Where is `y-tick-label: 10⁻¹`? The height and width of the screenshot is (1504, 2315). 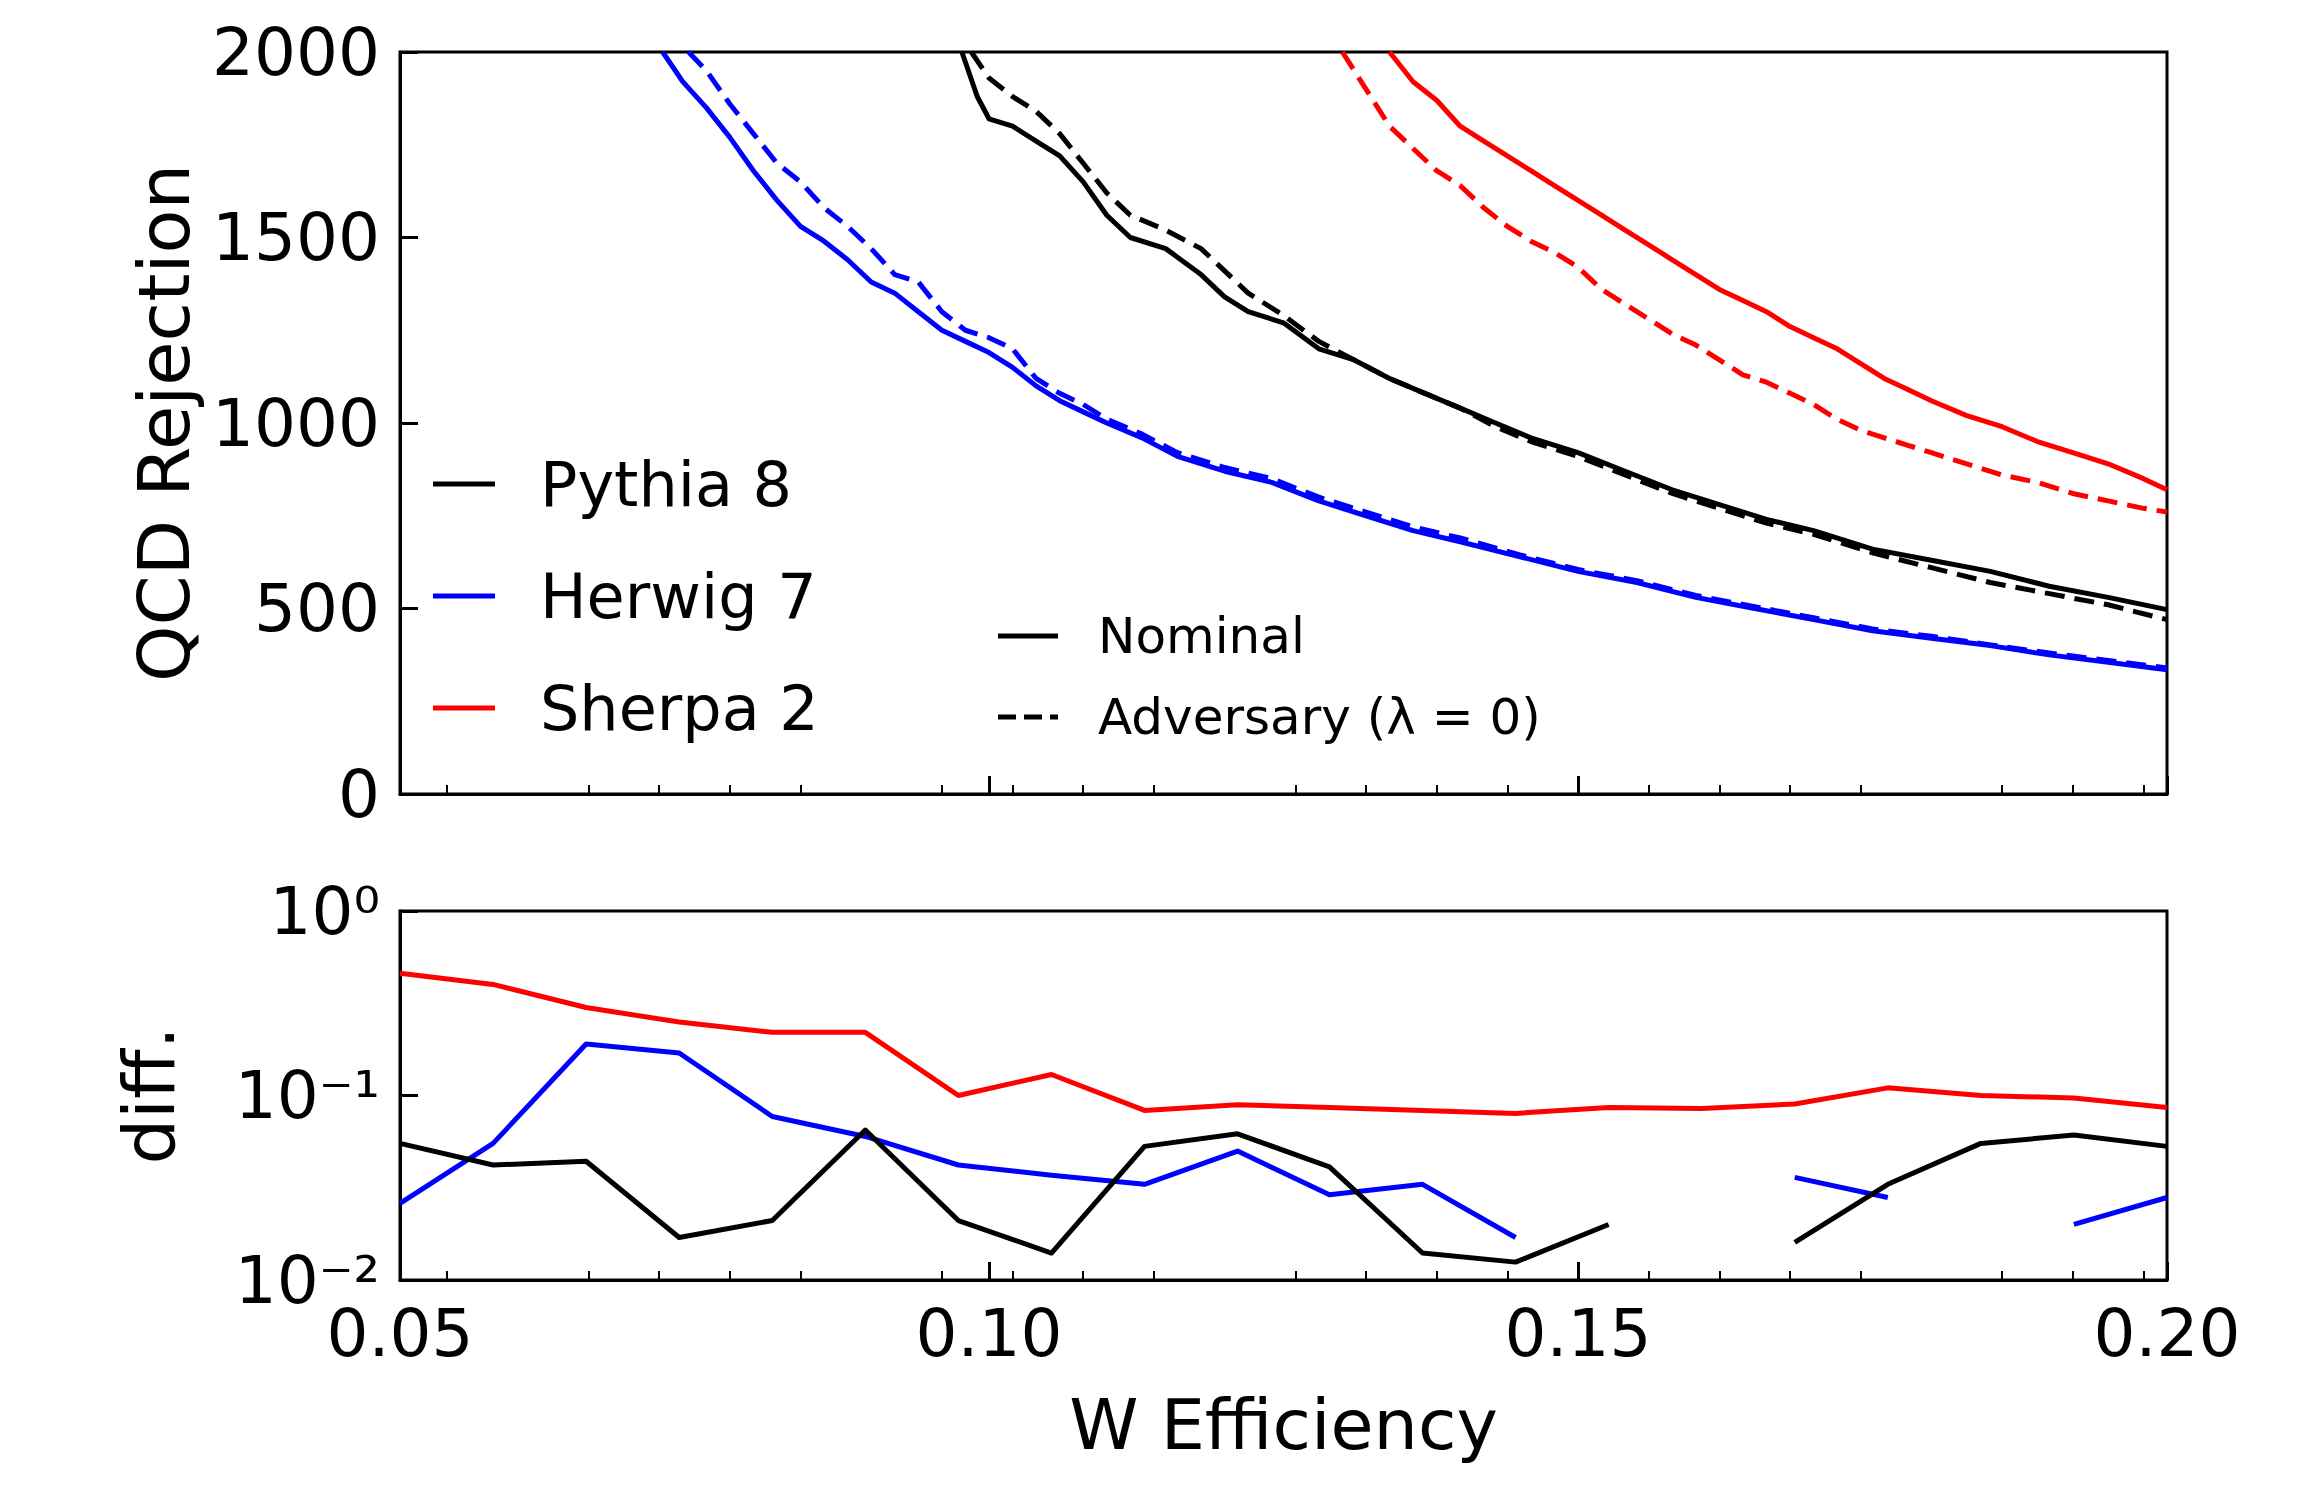 y-tick-label: 10⁻¹ is located at coordinates (307, 1095).